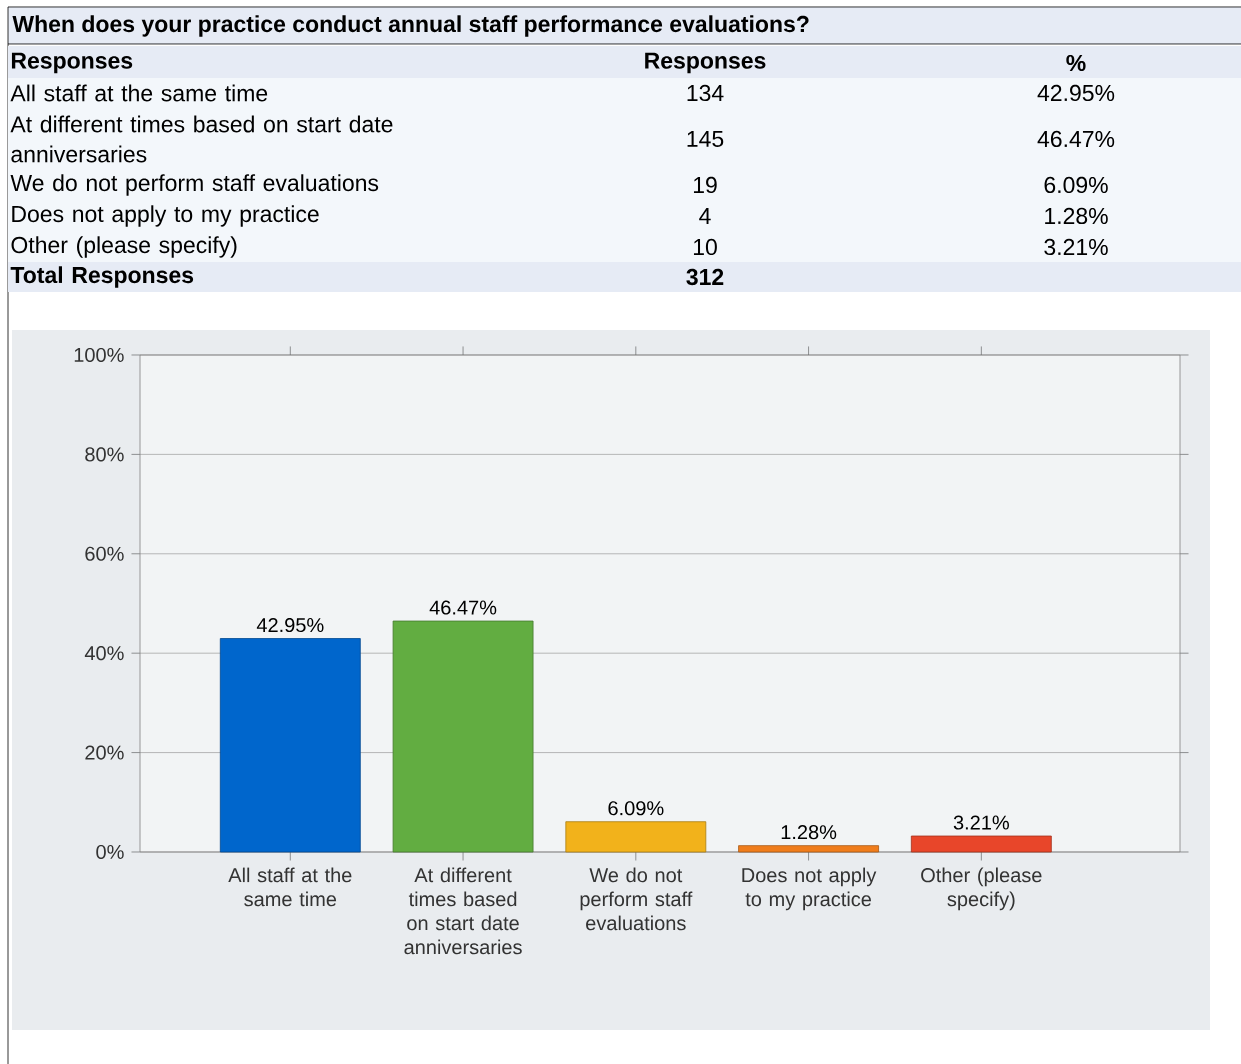  What do you see at coordinates (124, 247) in the screenshot?
I see `text: Other (please specify)` at bounding box center [124, 247].